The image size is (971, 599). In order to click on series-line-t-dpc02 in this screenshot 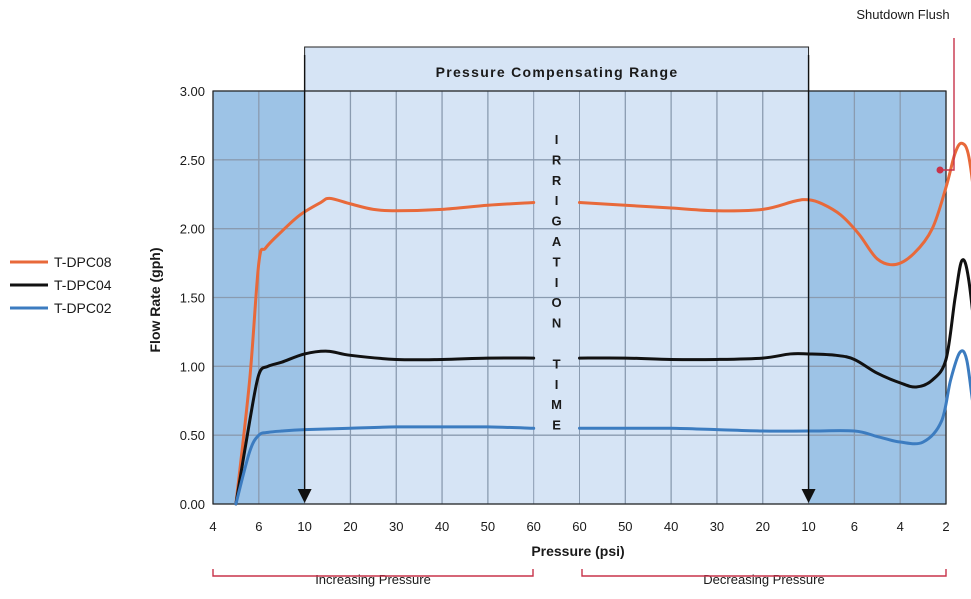, I will do `click(774, 397)`.